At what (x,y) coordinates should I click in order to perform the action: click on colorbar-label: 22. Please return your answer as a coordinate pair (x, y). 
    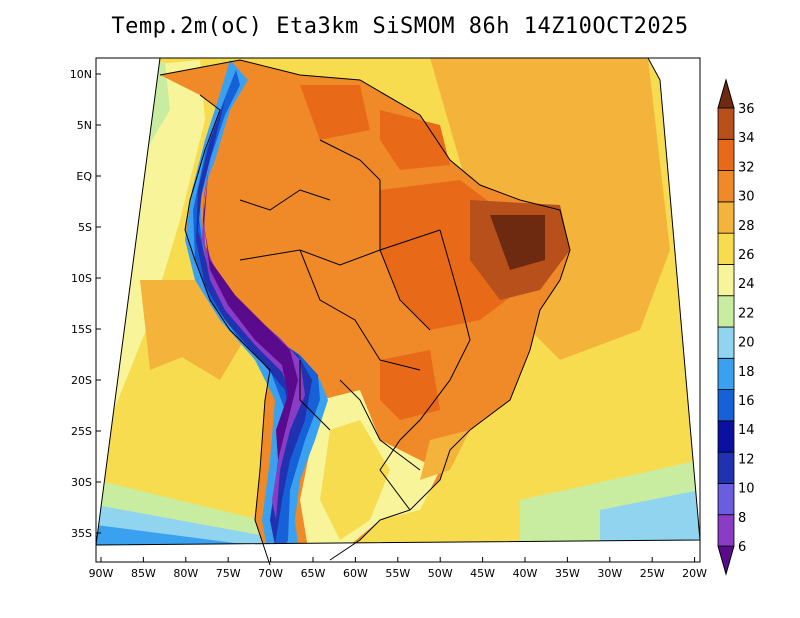
    Looking at the image, I should click on (746, 313).